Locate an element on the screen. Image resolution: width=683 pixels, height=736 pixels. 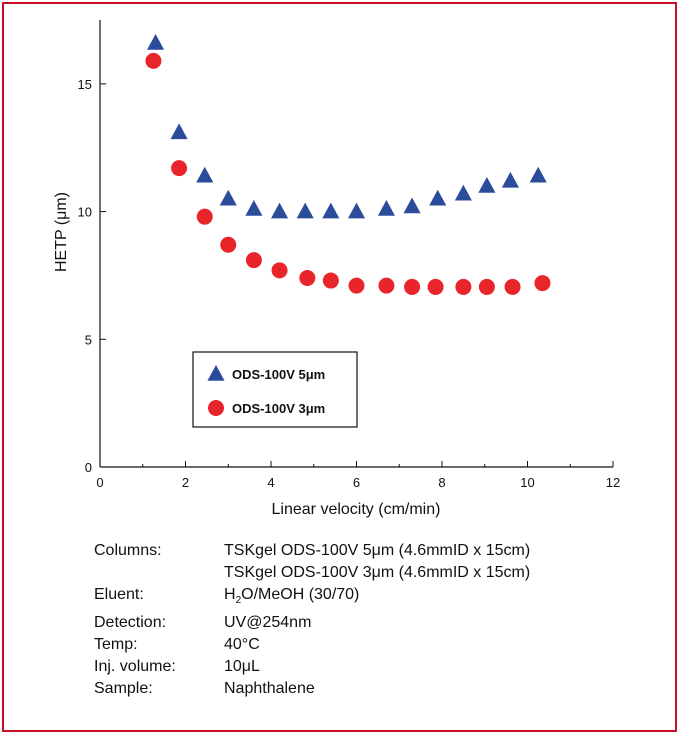
sample-value: Naphthalene is located at coordinates (269, 689).